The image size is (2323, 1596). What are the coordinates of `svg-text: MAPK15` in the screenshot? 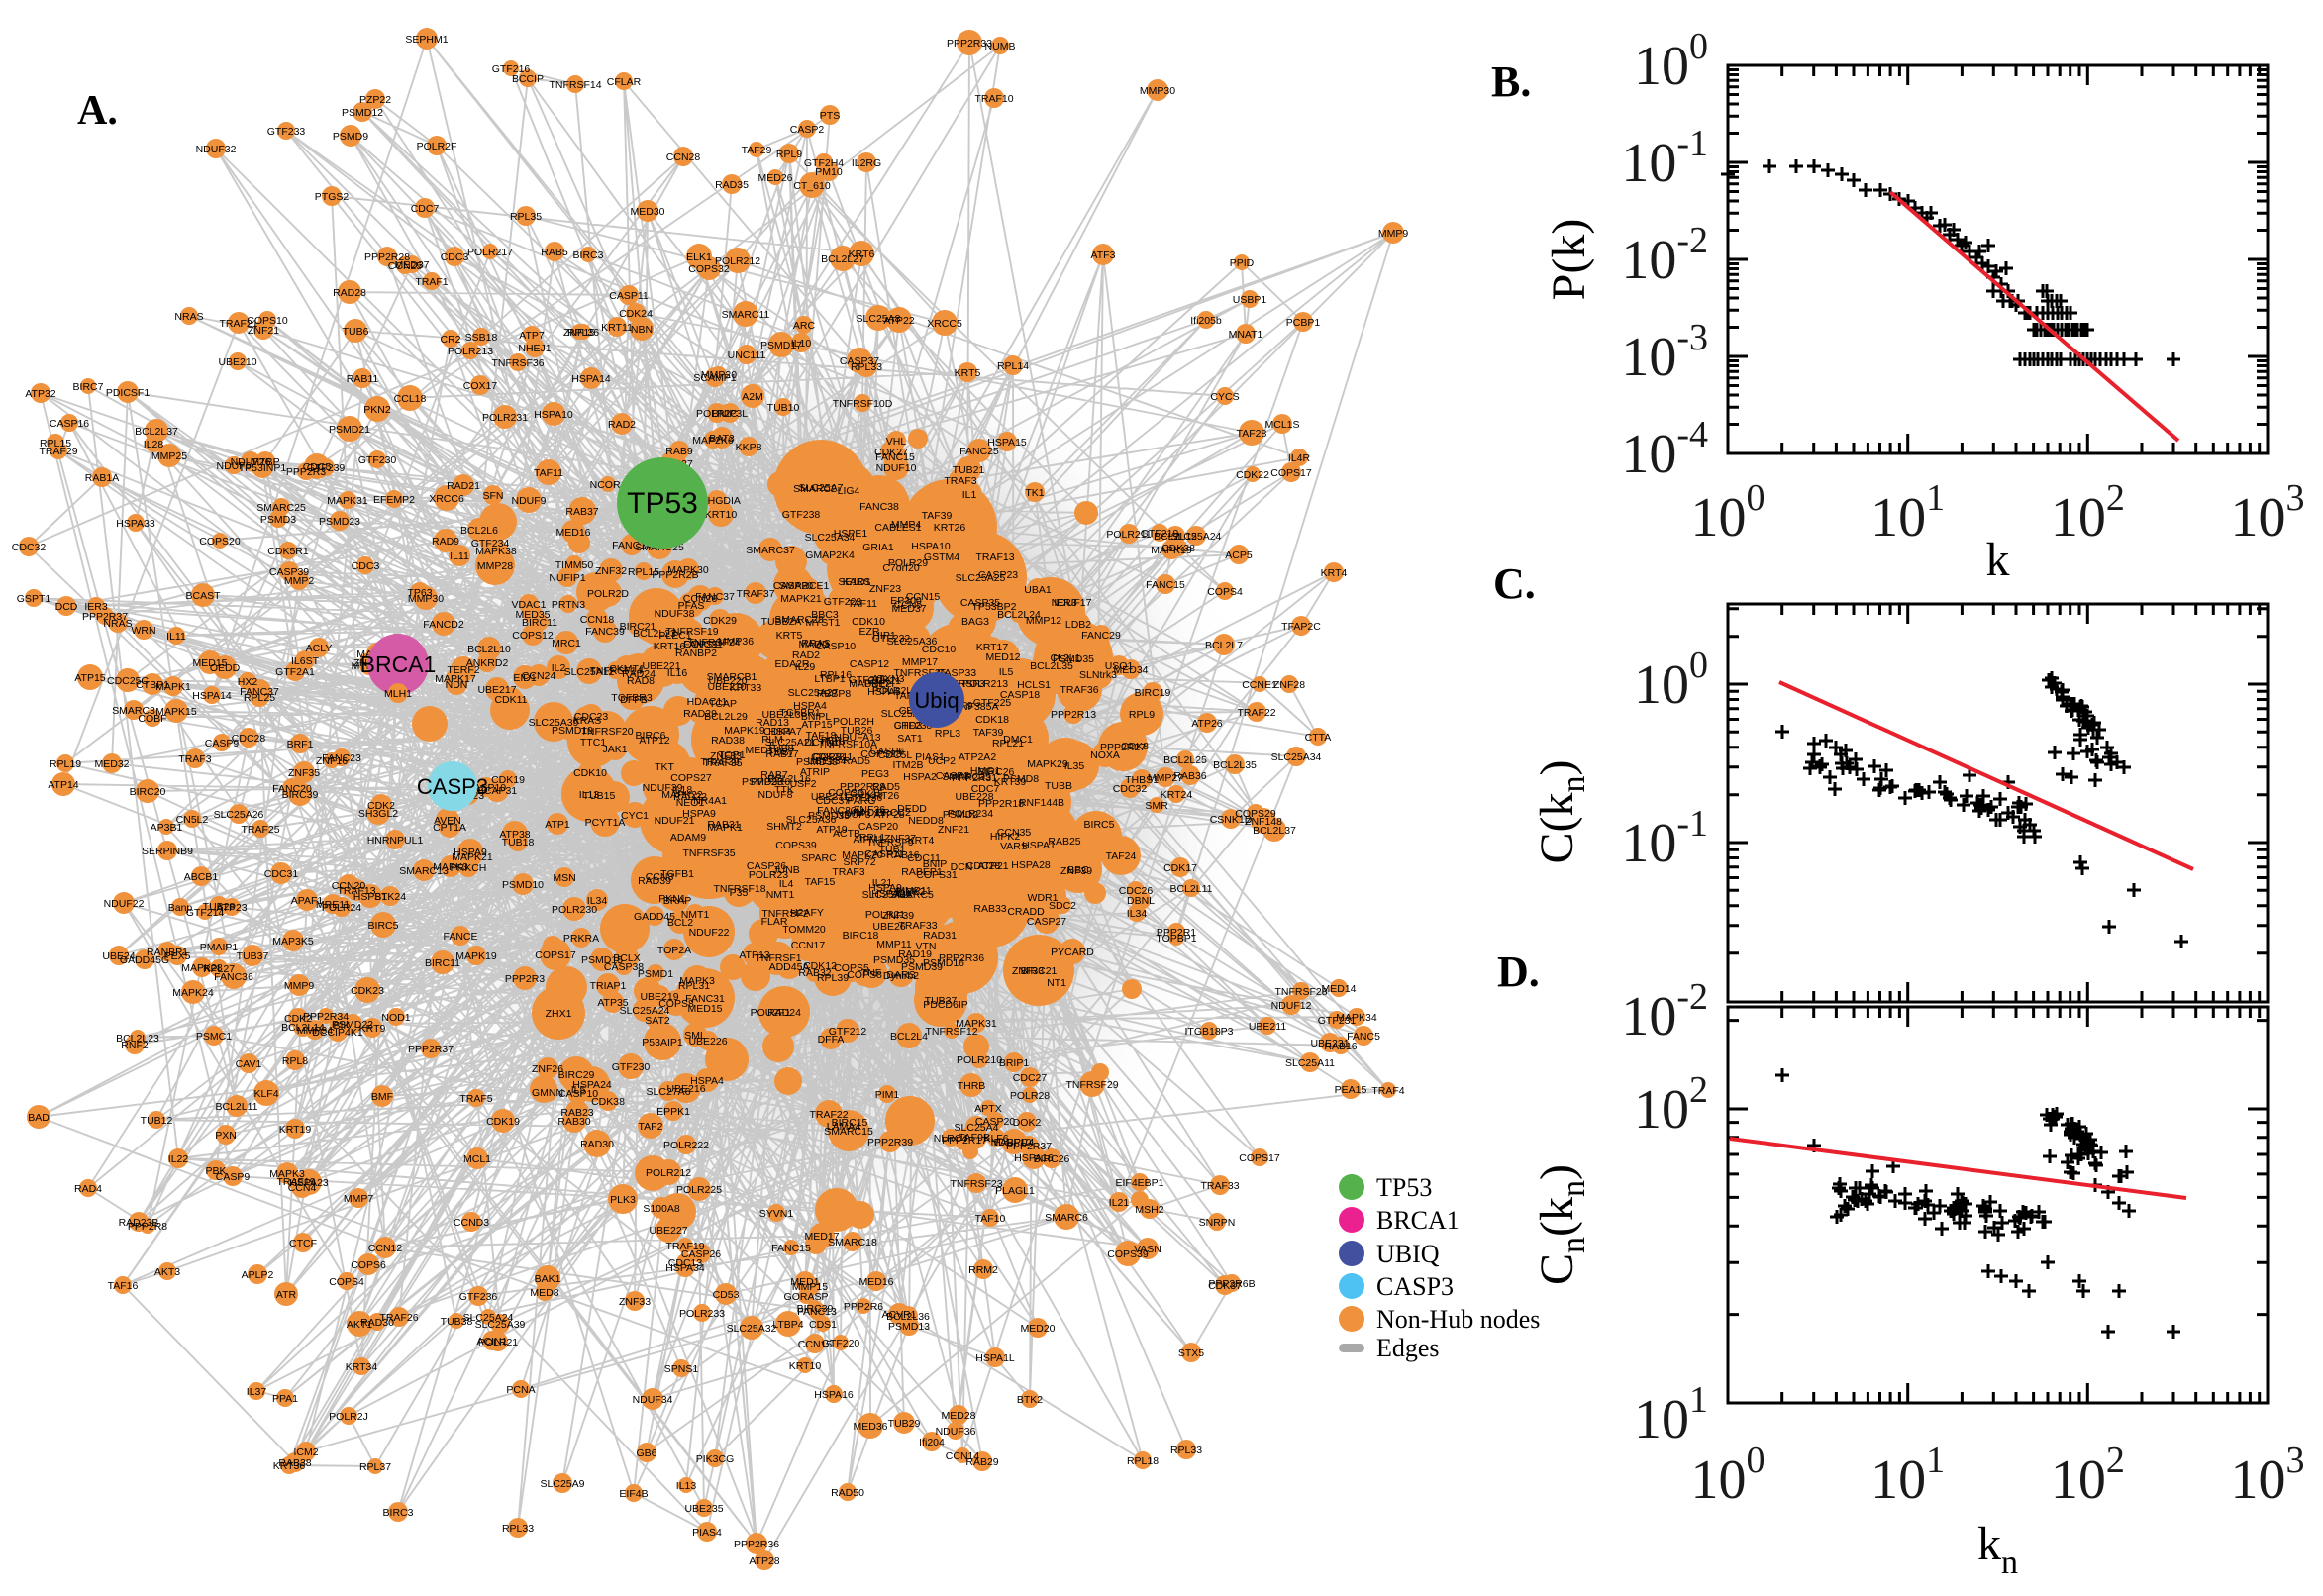 It's located at (176, 712).